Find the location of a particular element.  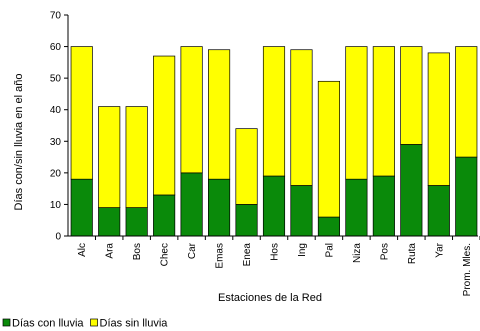

x-tick-label: Niza is located at coordinates (357, 253).